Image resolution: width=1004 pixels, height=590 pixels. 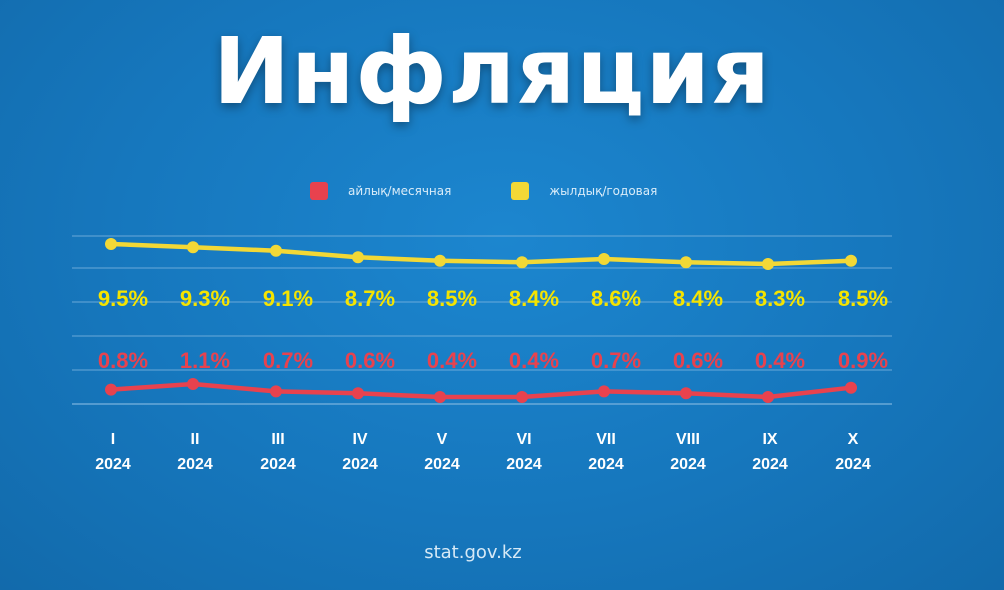 I want to click on page-title: Инфляция, so click(x=492, y=71).